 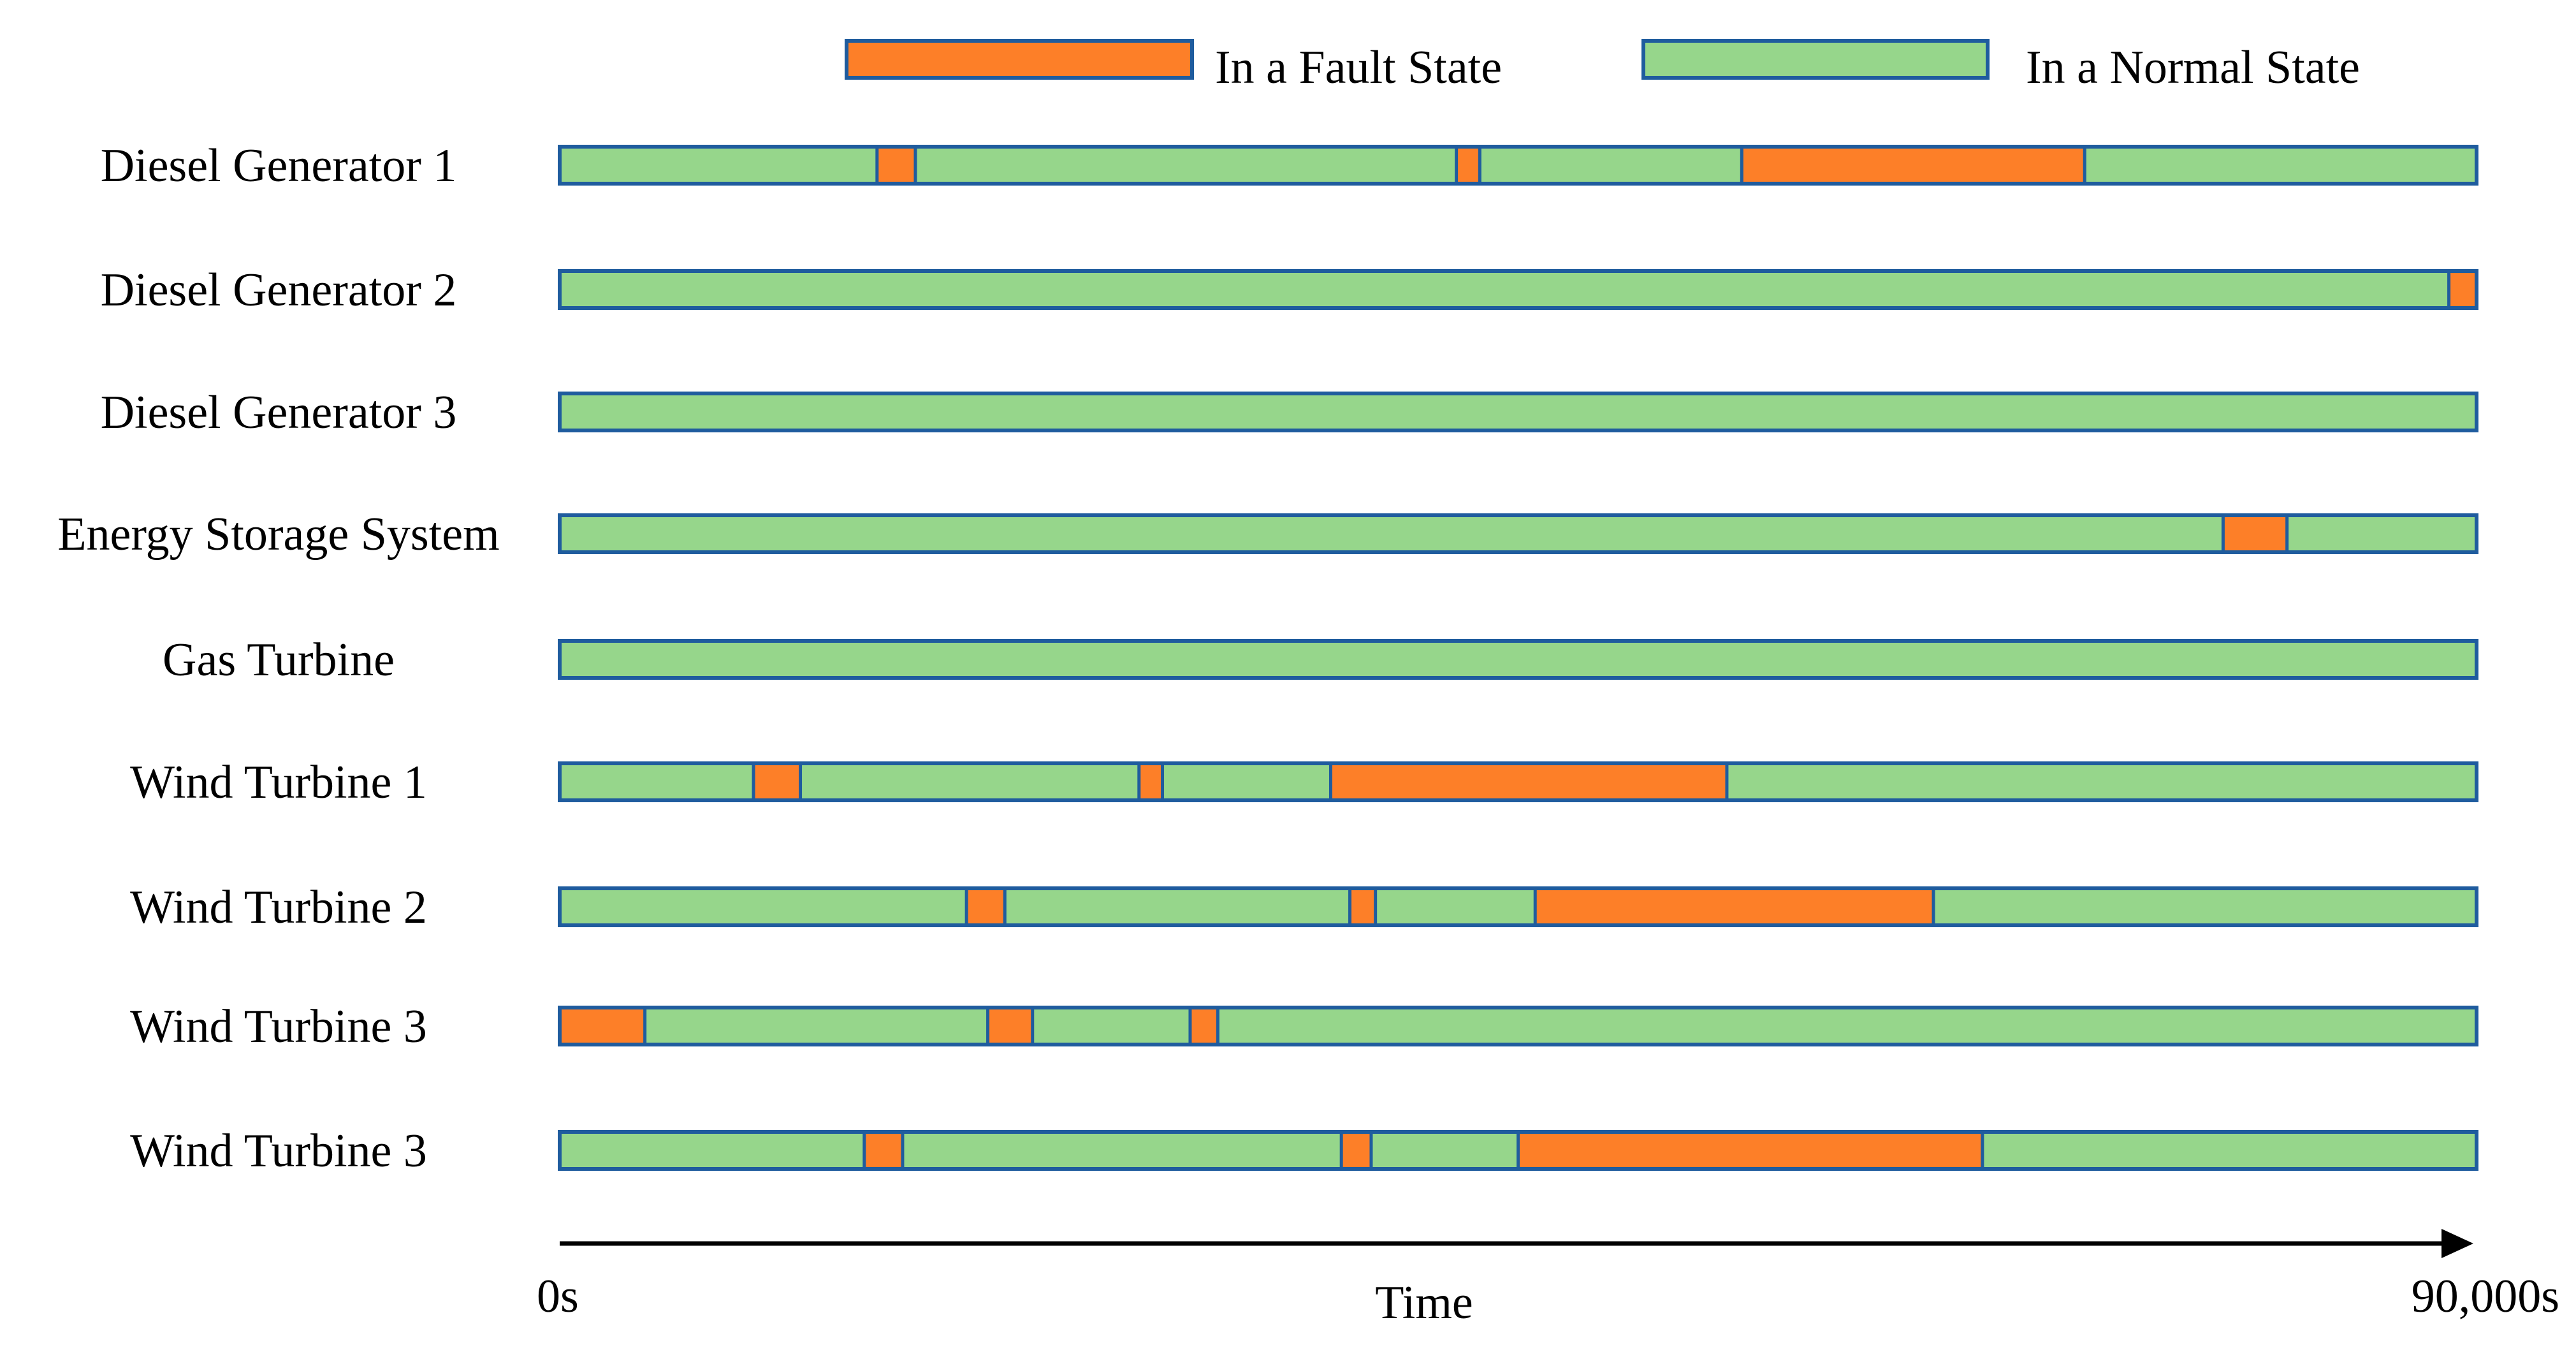 I want to click on timeline-row-wind-turbine-3-8: Wind Turbine 3, so click(x=1304, y=1027).